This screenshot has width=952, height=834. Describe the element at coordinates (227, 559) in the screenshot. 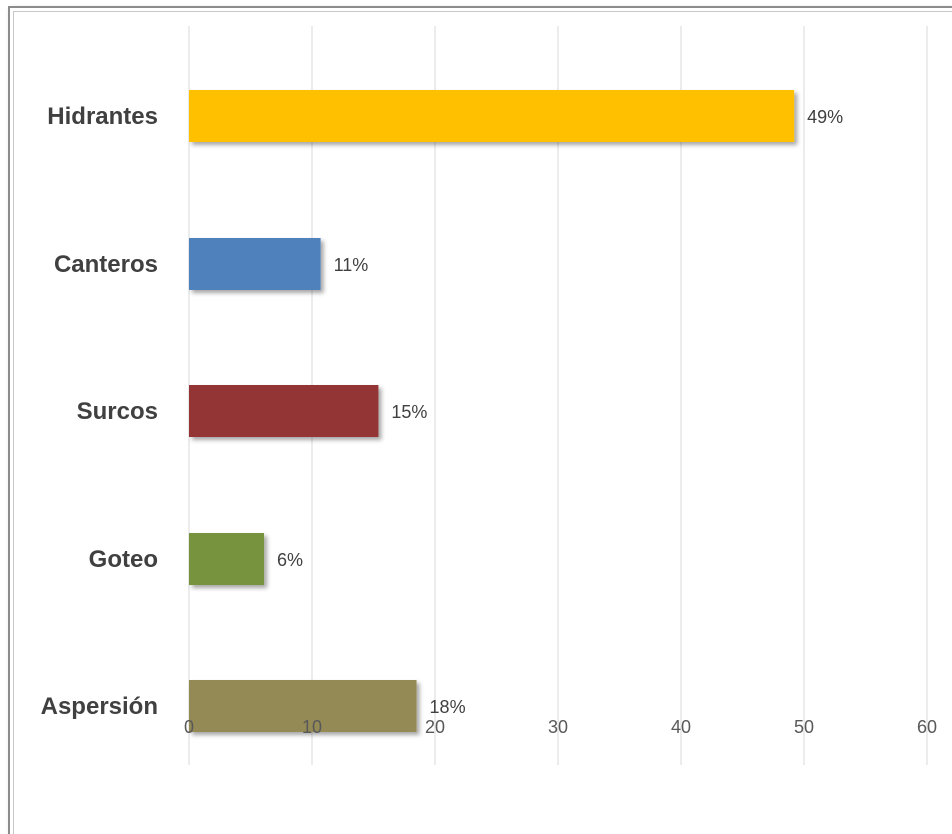

I see `bar-goteo` at that location.